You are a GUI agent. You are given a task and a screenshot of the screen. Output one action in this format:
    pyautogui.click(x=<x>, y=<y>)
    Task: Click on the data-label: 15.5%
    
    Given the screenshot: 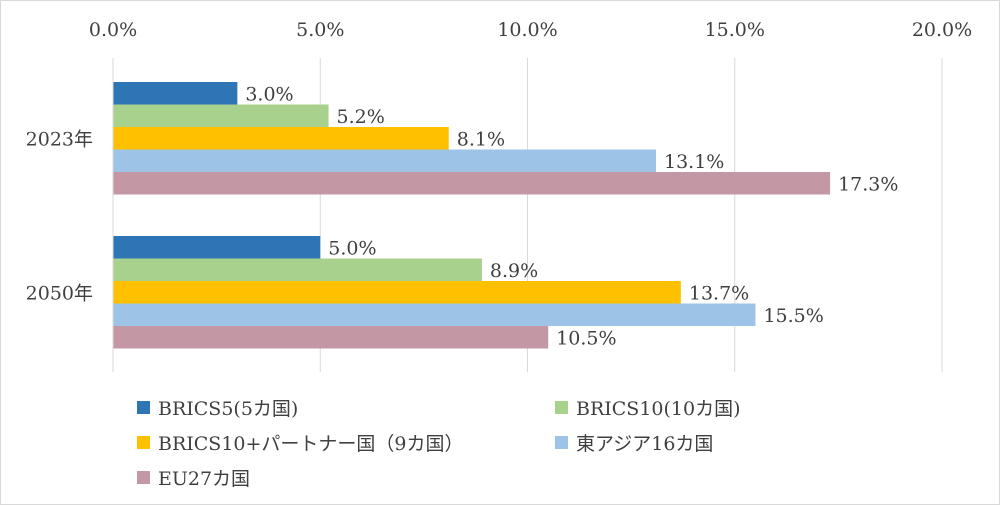 What is the action you would take?
    pyautogui.click(x=793, y=316)
    